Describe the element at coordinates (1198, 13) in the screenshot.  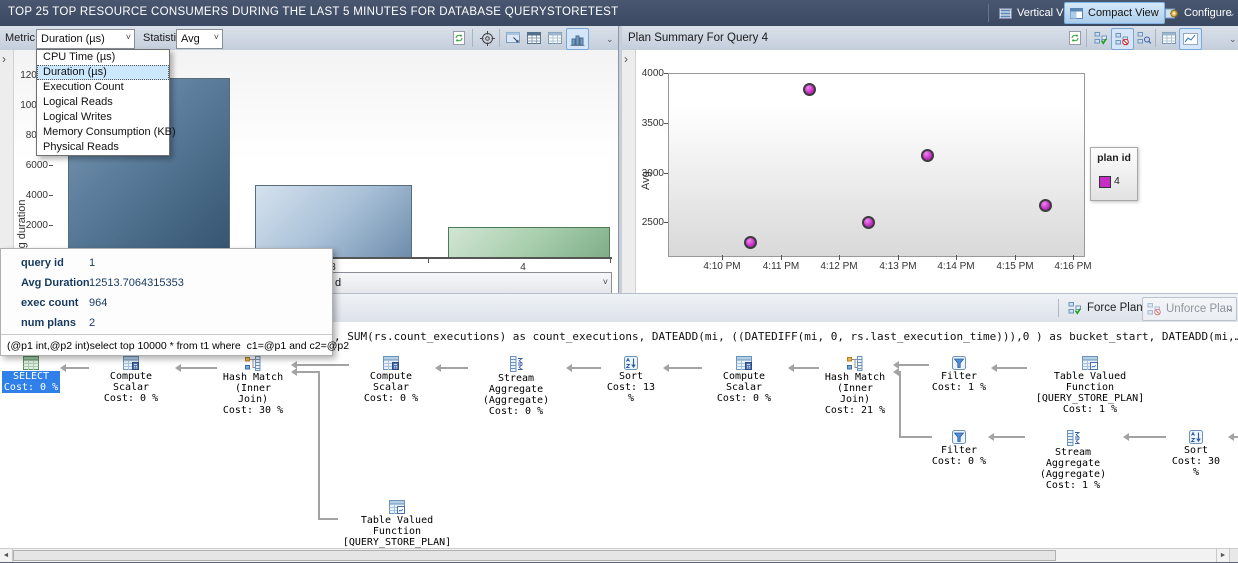
I see `configure-button: Configure` at that location.